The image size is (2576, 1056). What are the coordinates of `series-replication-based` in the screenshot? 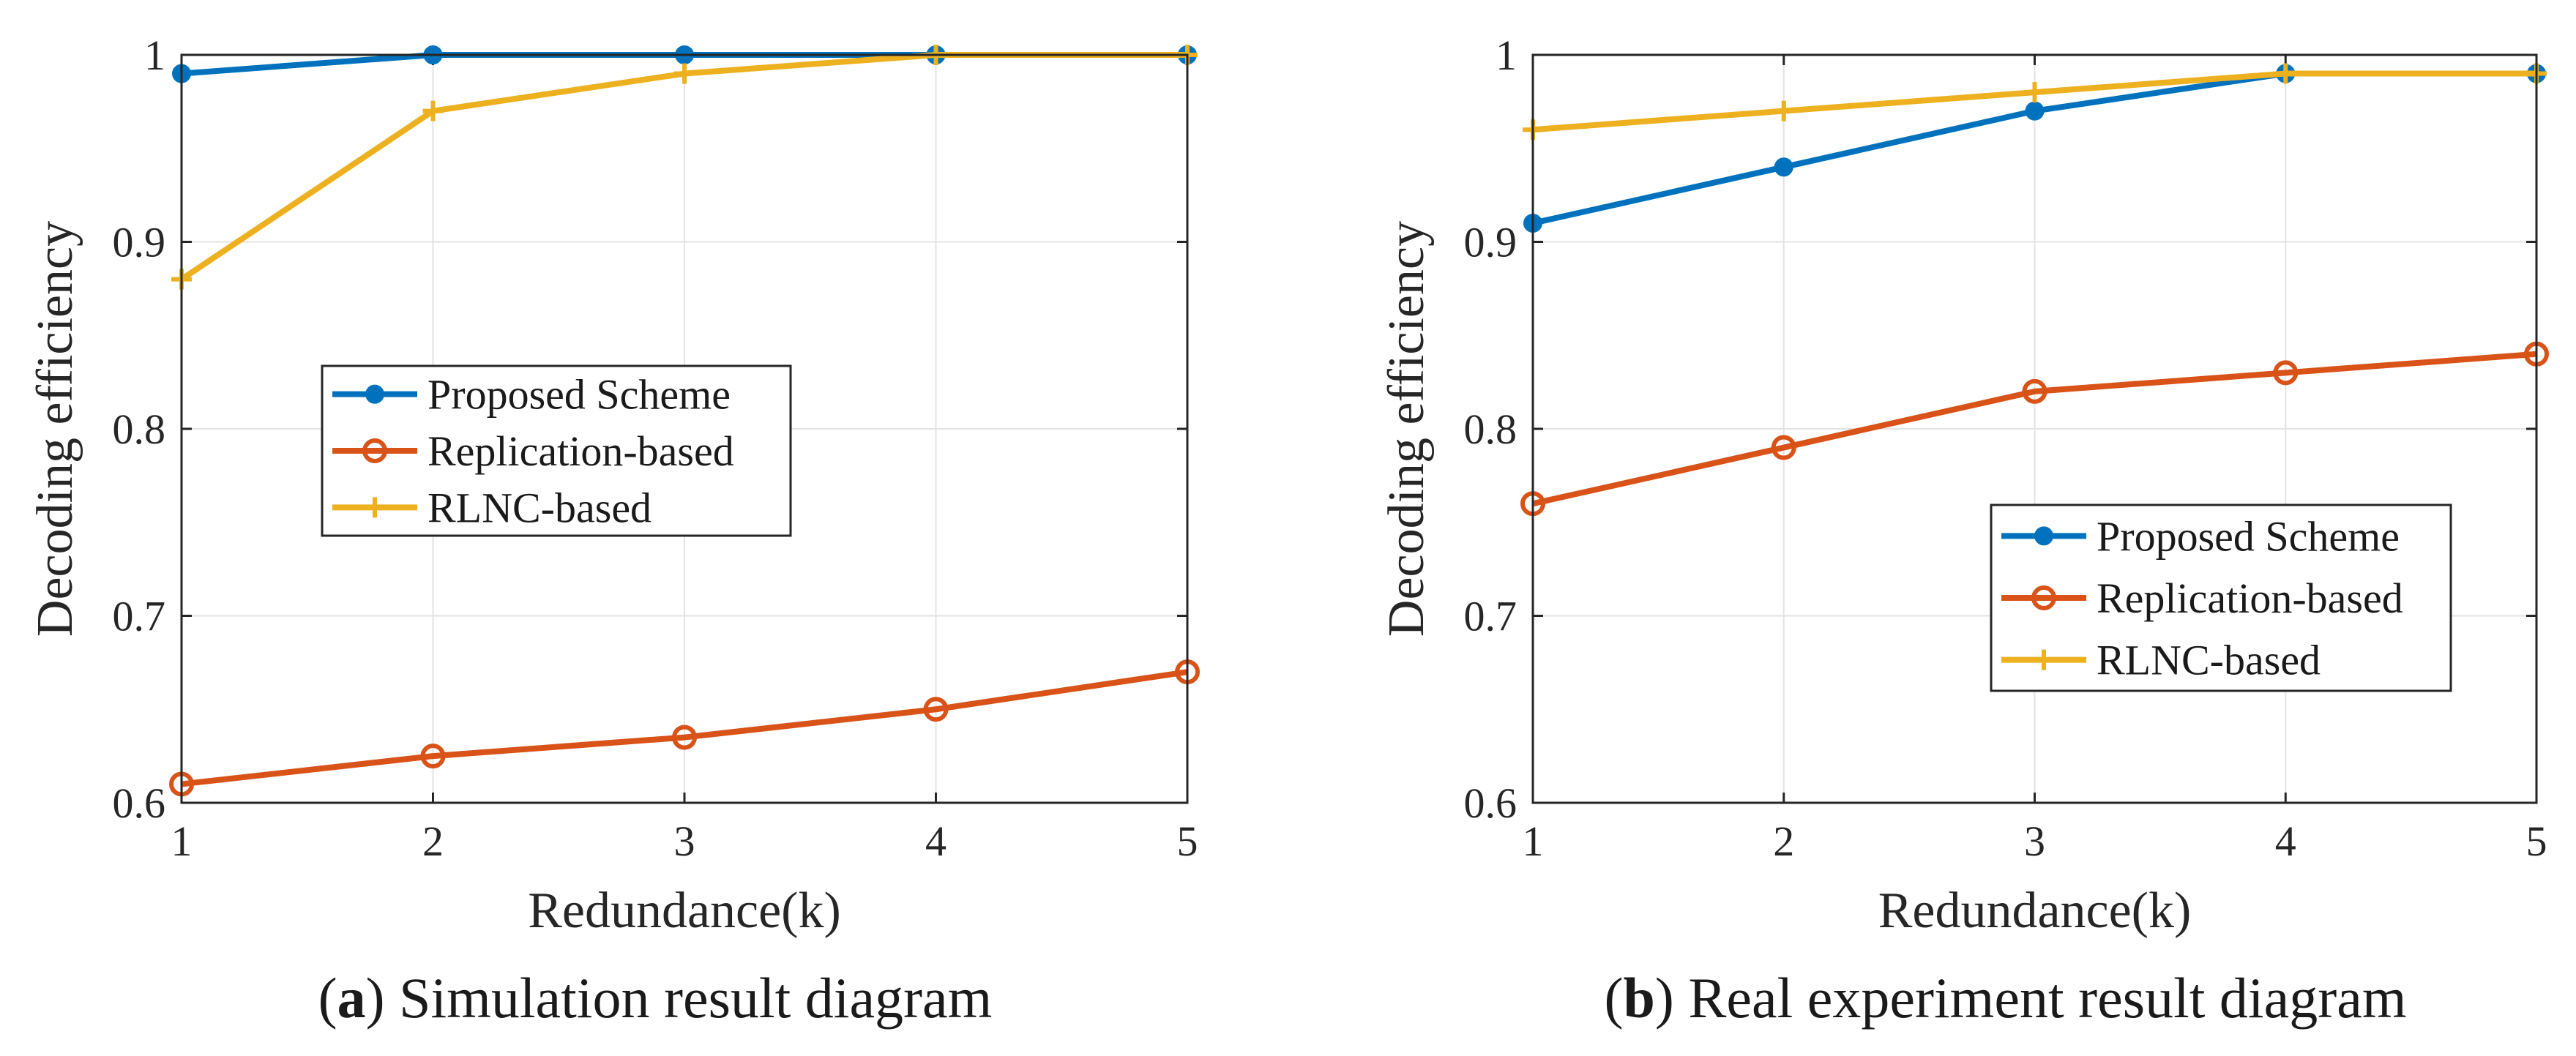 It's located at (2034, 429).